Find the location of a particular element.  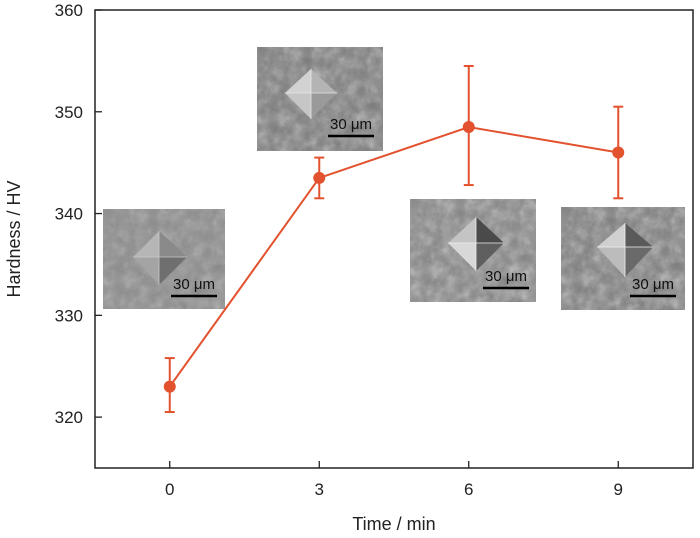

scale-bar-label-9: 30 μm is located at coordinates (653, 284).